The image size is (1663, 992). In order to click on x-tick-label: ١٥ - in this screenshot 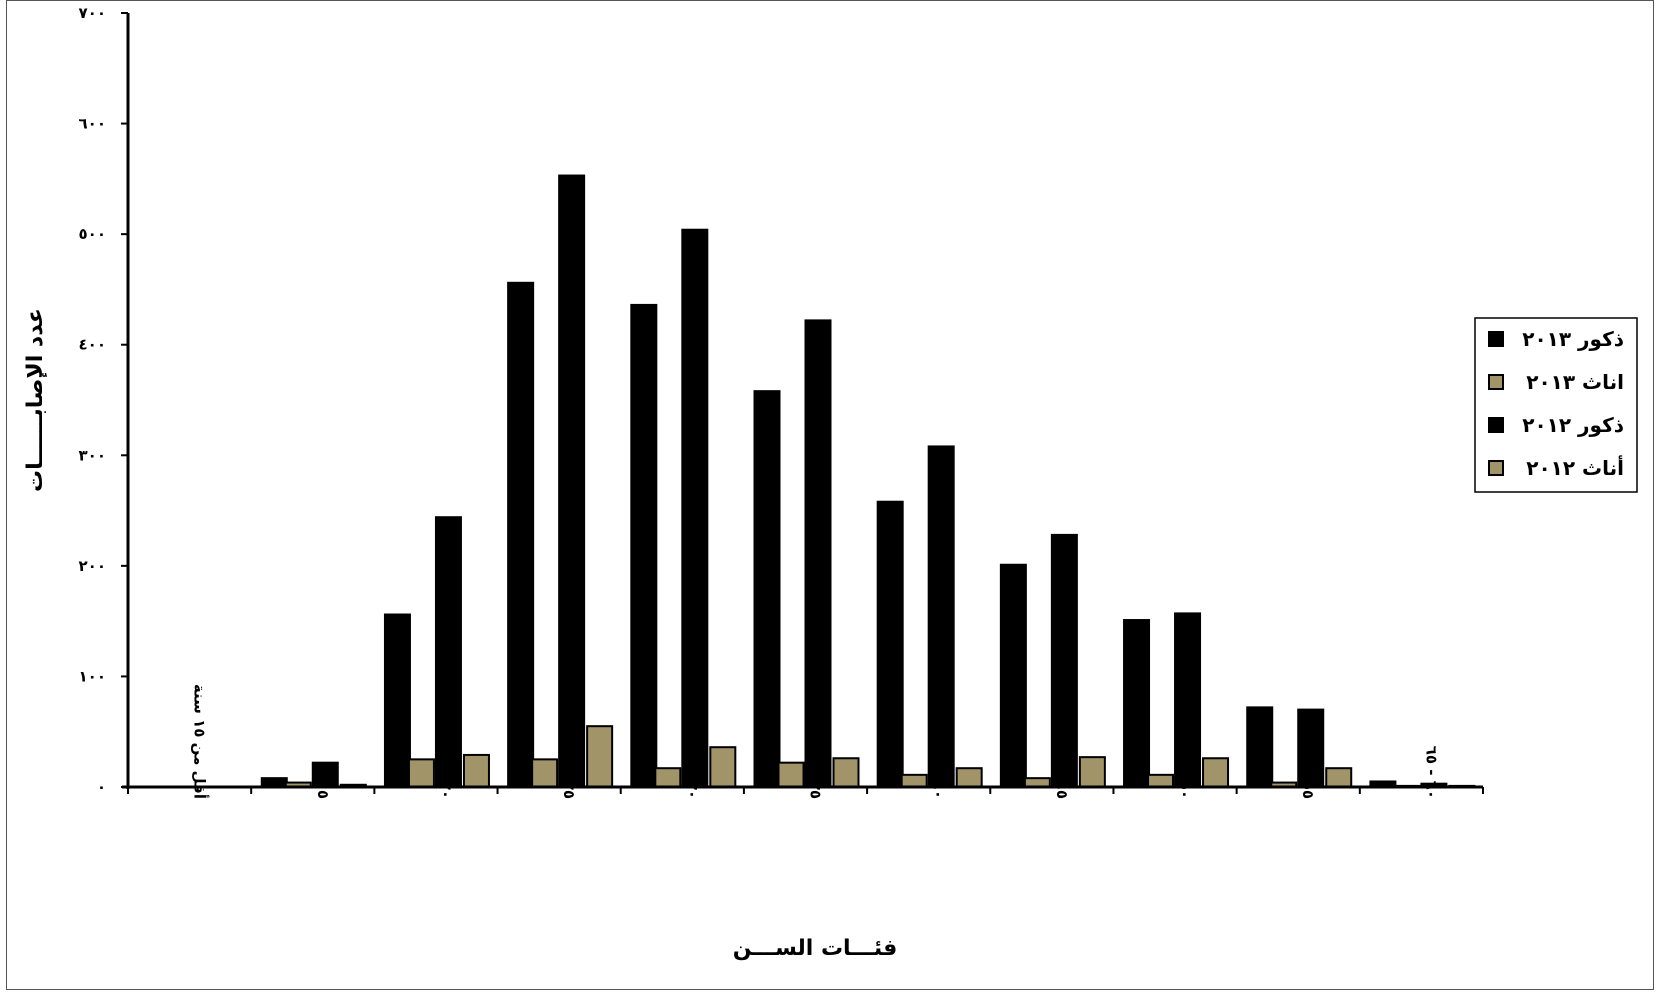, I will do `click(323, 784)`.